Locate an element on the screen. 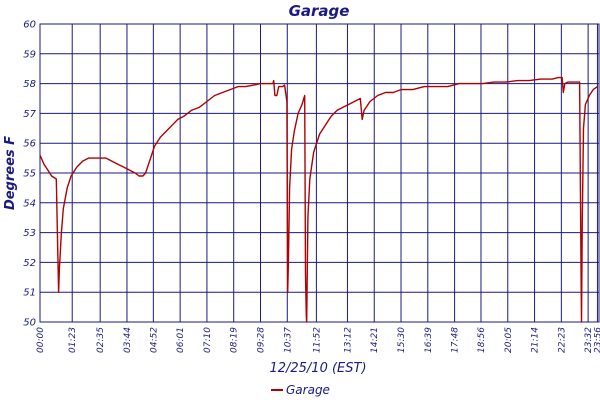 The width and height of the screenshot is (600, 400). y-tick-label: 56 is located at coordinates (29, 144).